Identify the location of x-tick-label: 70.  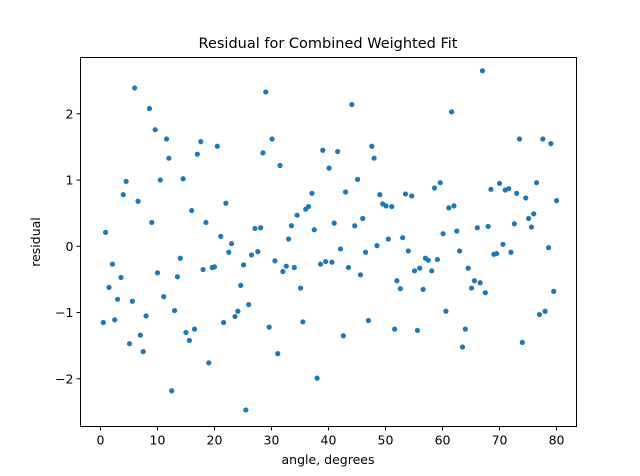
(500, 440).